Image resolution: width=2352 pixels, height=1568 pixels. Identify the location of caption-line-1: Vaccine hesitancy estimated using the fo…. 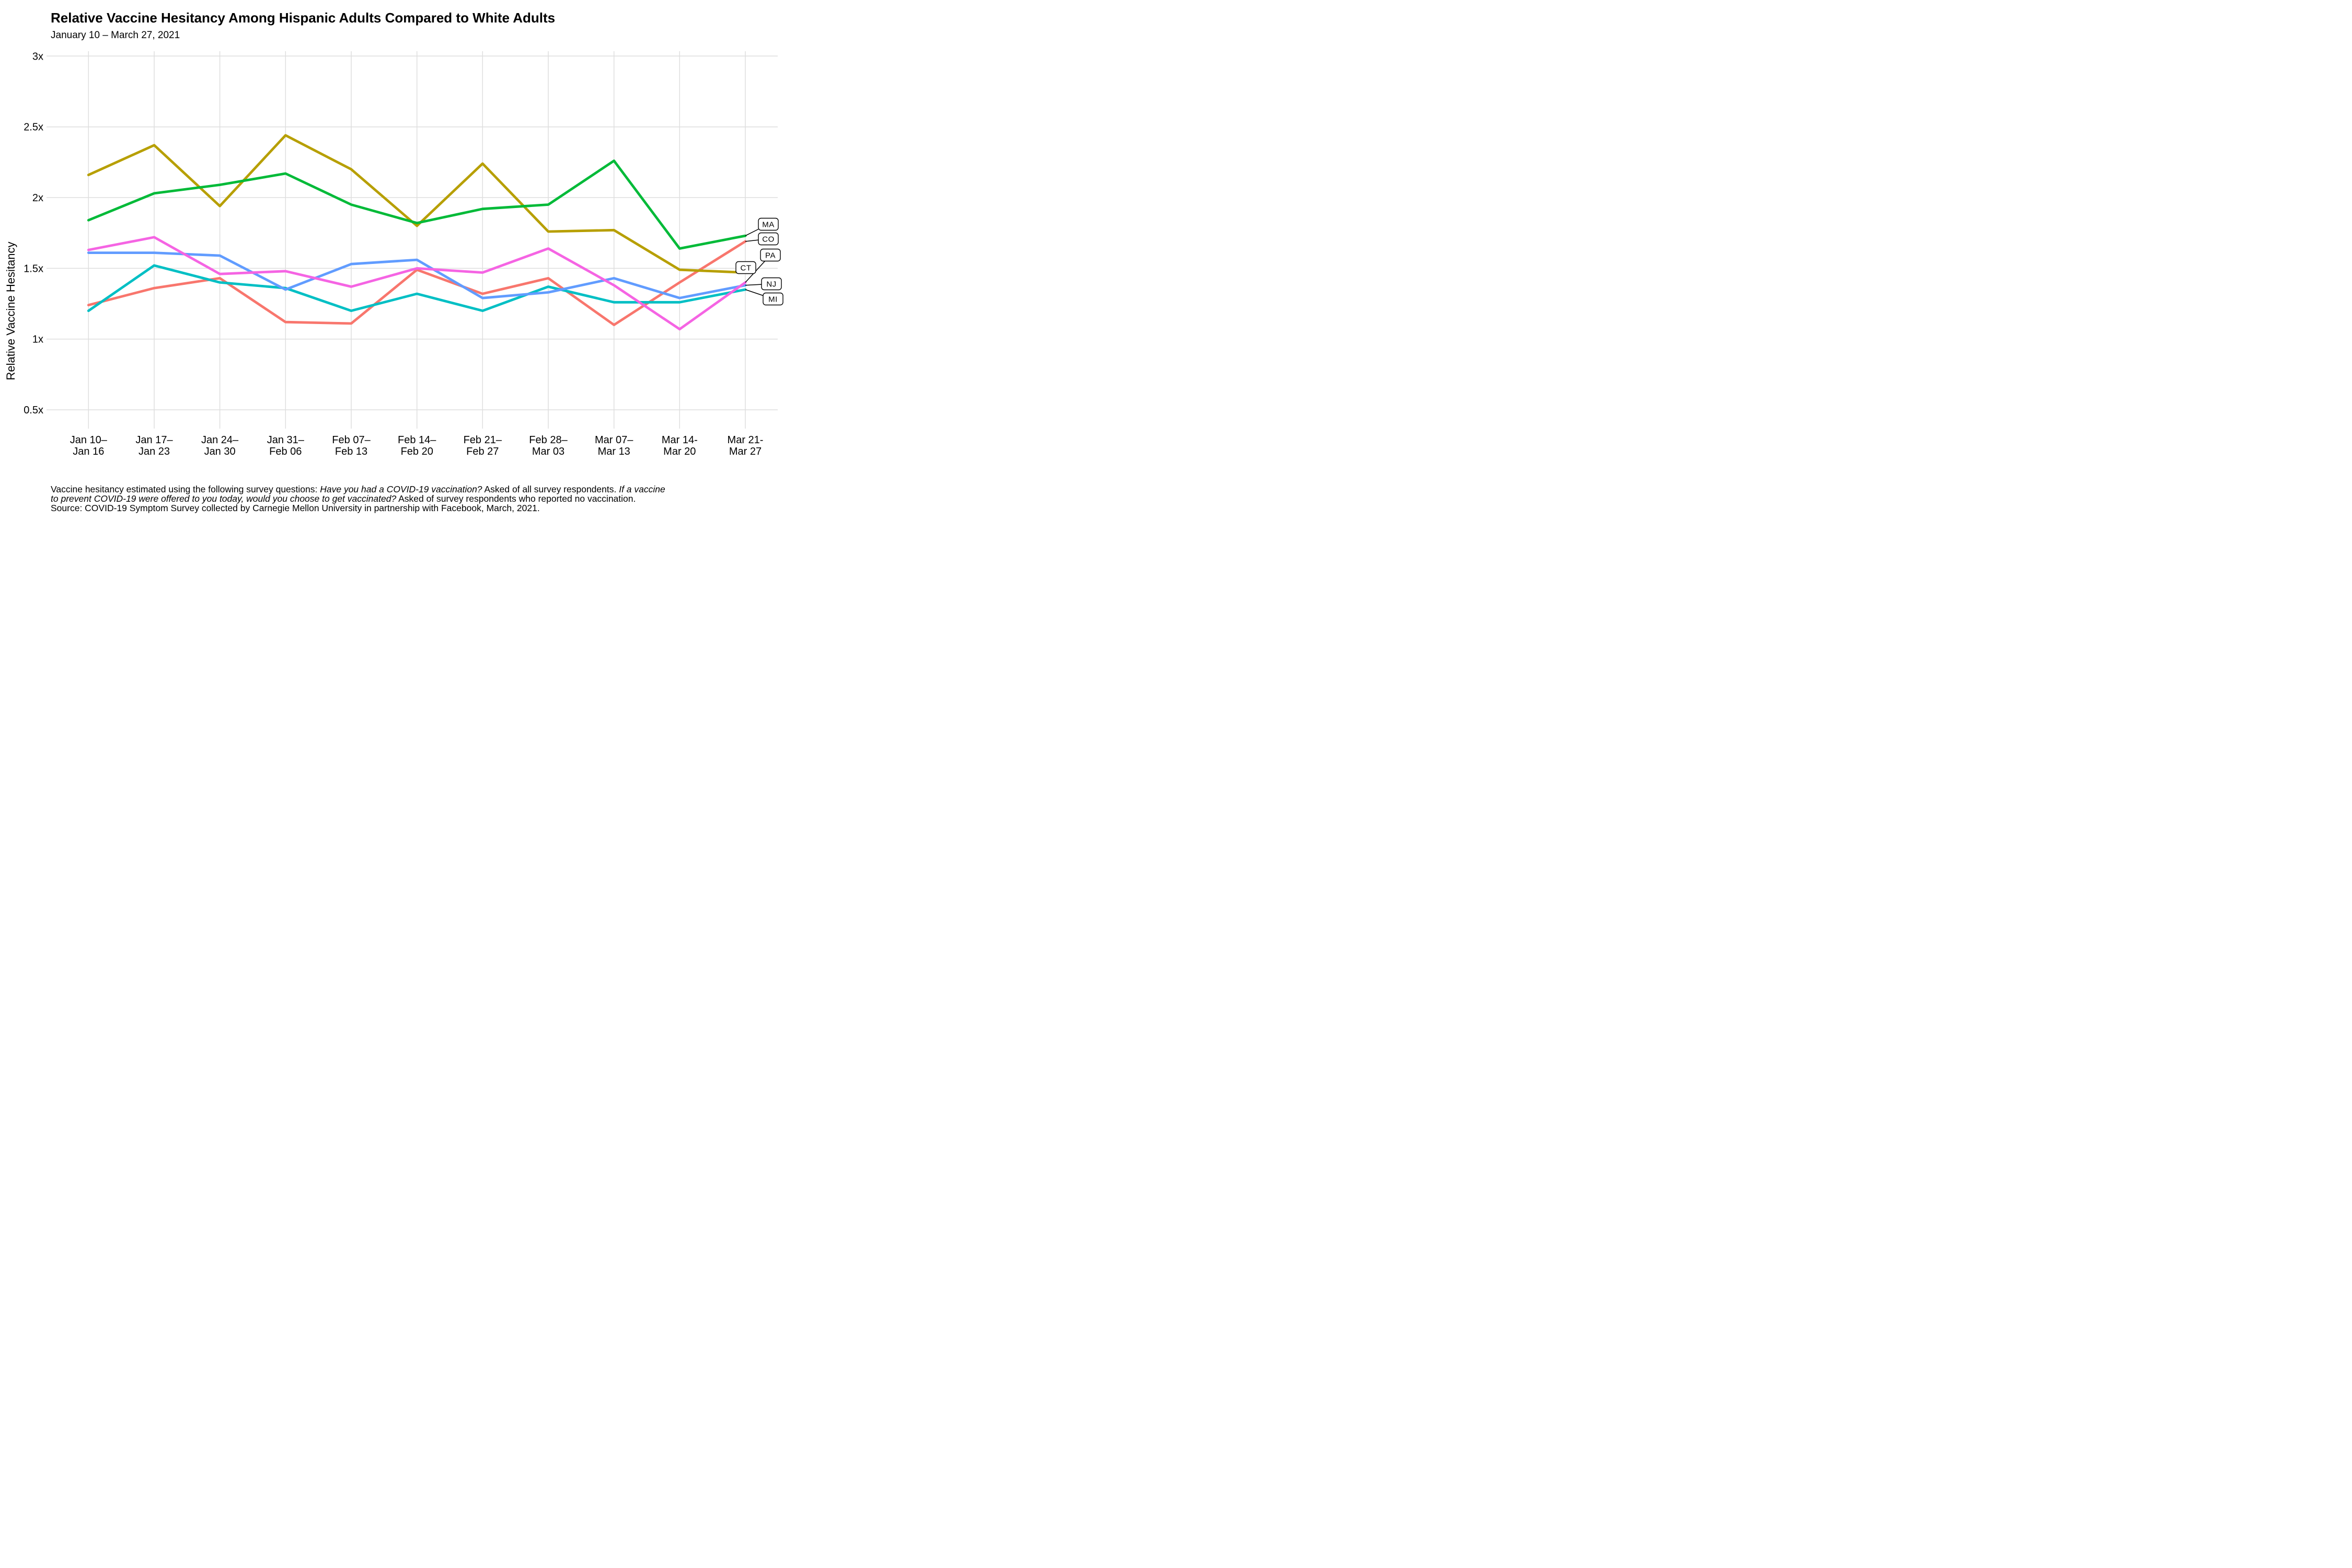
(358, 489).